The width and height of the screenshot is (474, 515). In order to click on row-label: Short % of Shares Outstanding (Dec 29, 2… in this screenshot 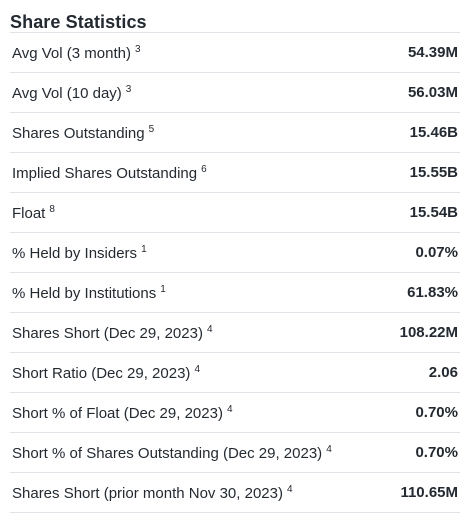, I will do `click(171, 453)`.